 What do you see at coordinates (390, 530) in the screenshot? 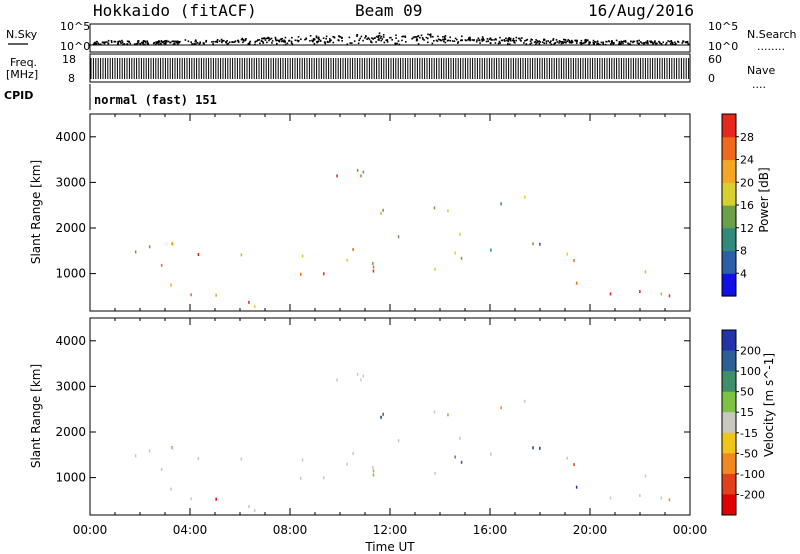
I see `xtick-label: 12:00` at bounding box center [390, 530].